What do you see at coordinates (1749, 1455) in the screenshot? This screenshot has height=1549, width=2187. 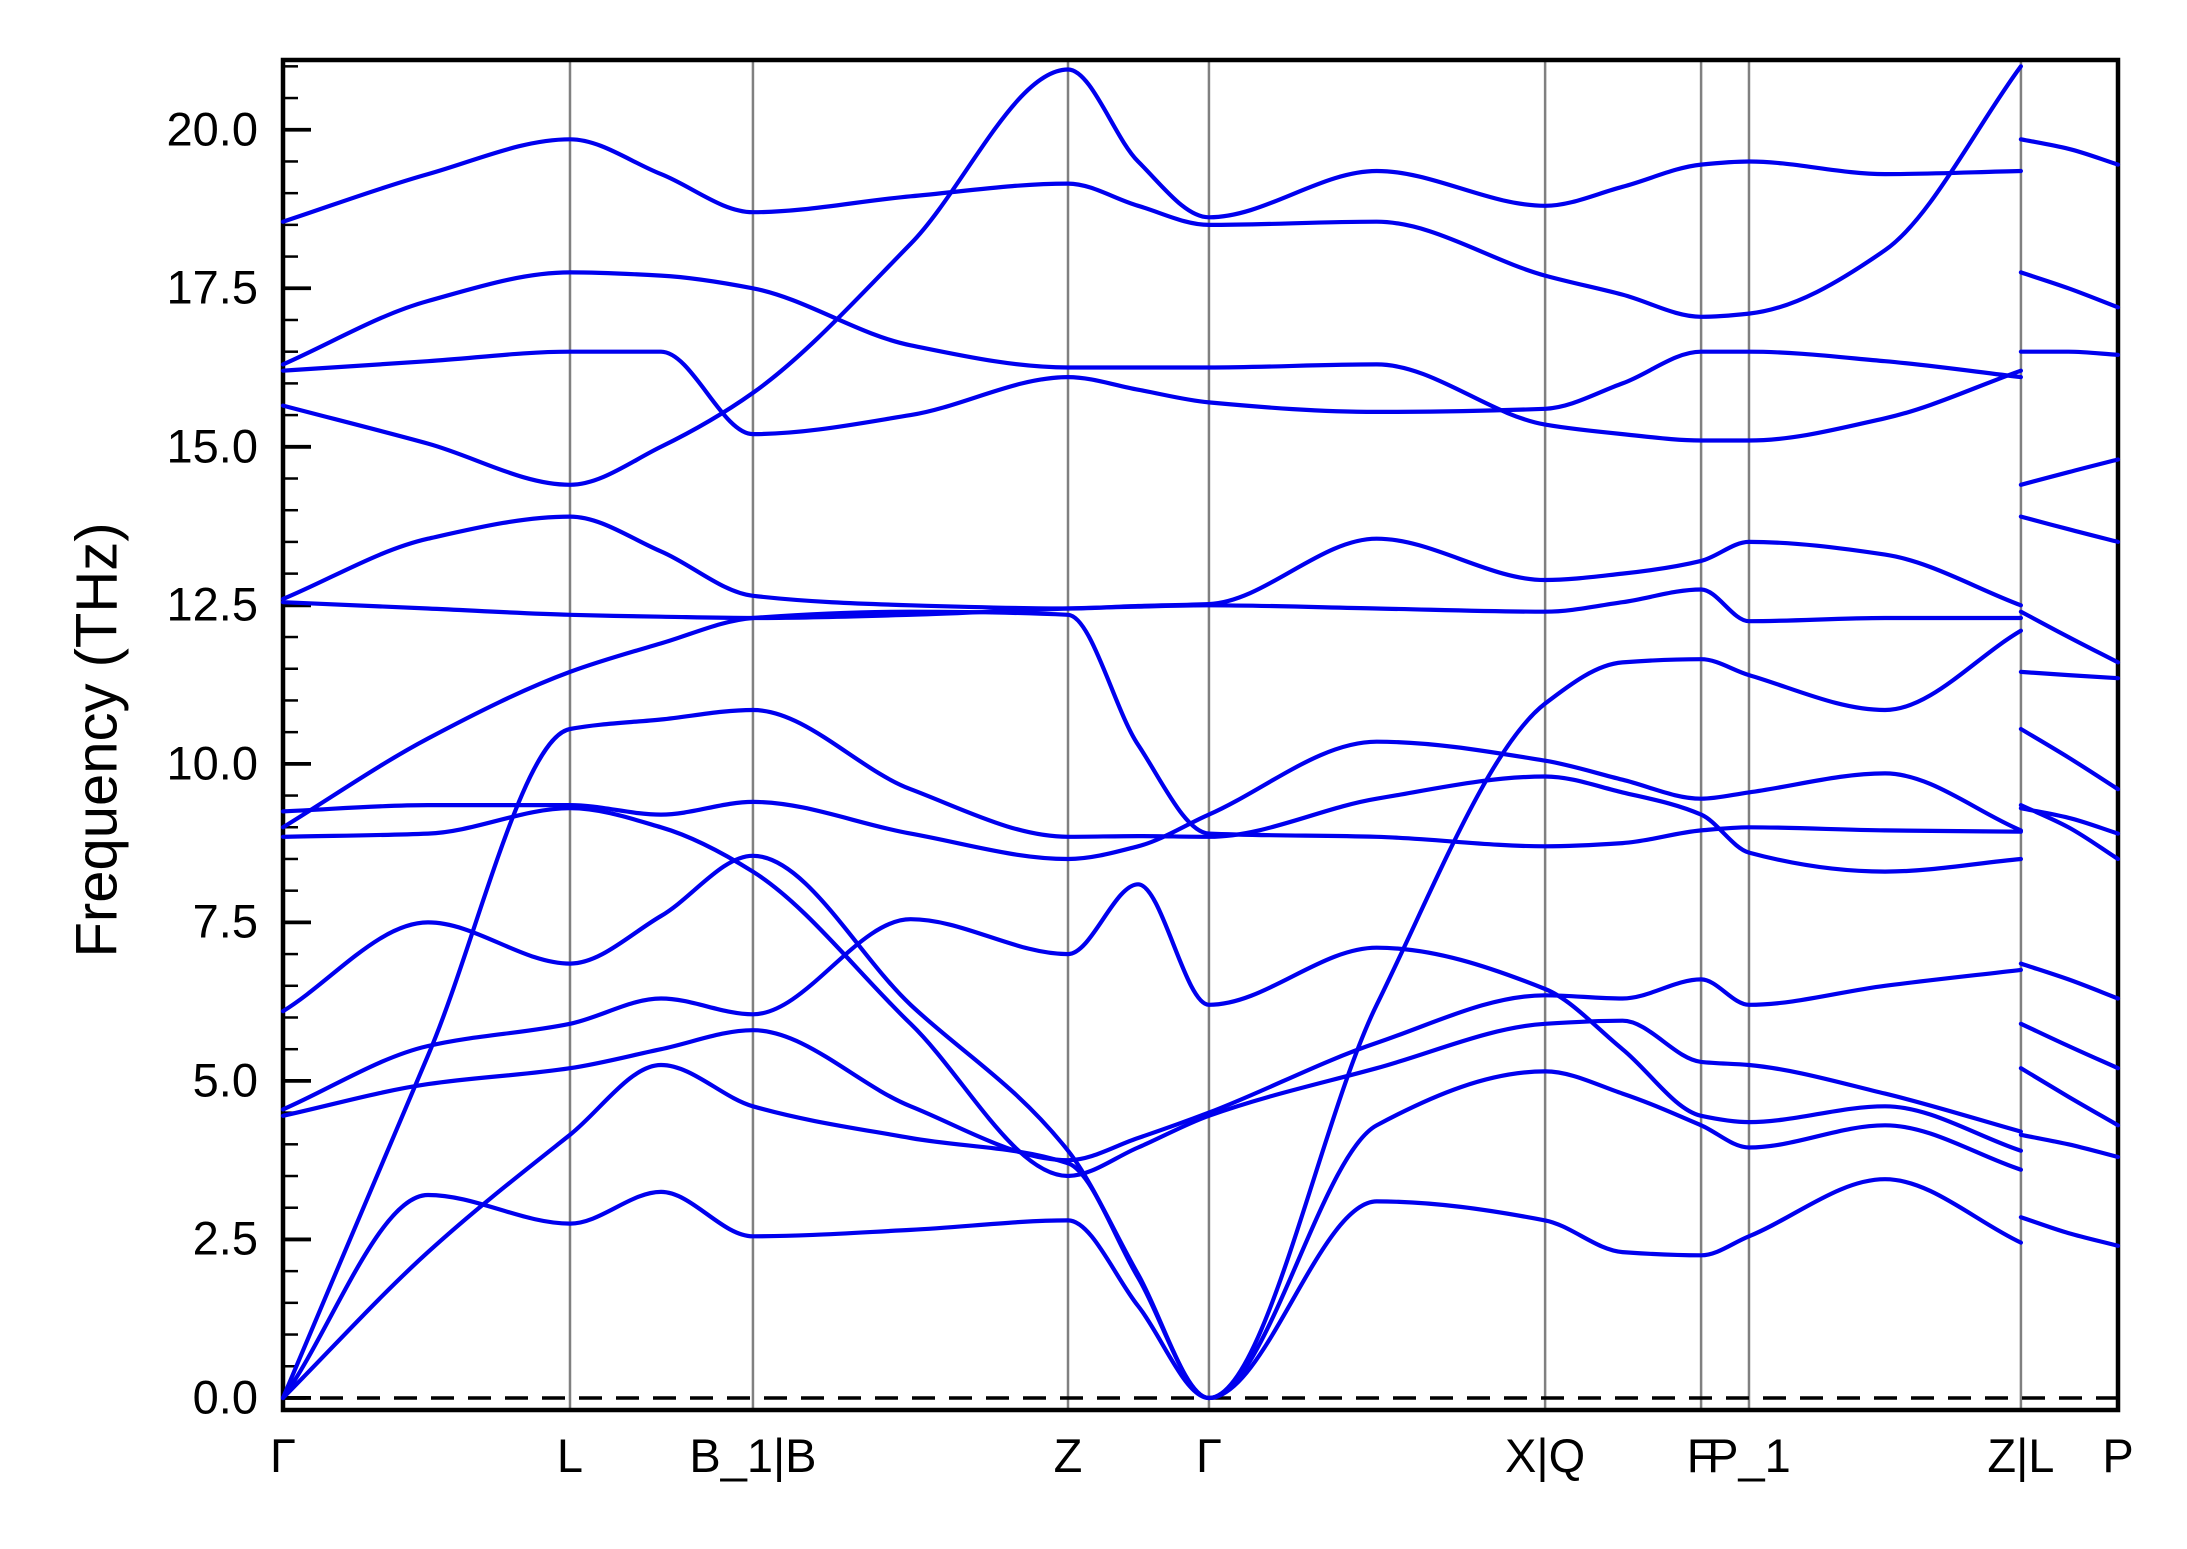 I see `x-tick-label-P_1: P_1` at bounding box center [1749, 1455].